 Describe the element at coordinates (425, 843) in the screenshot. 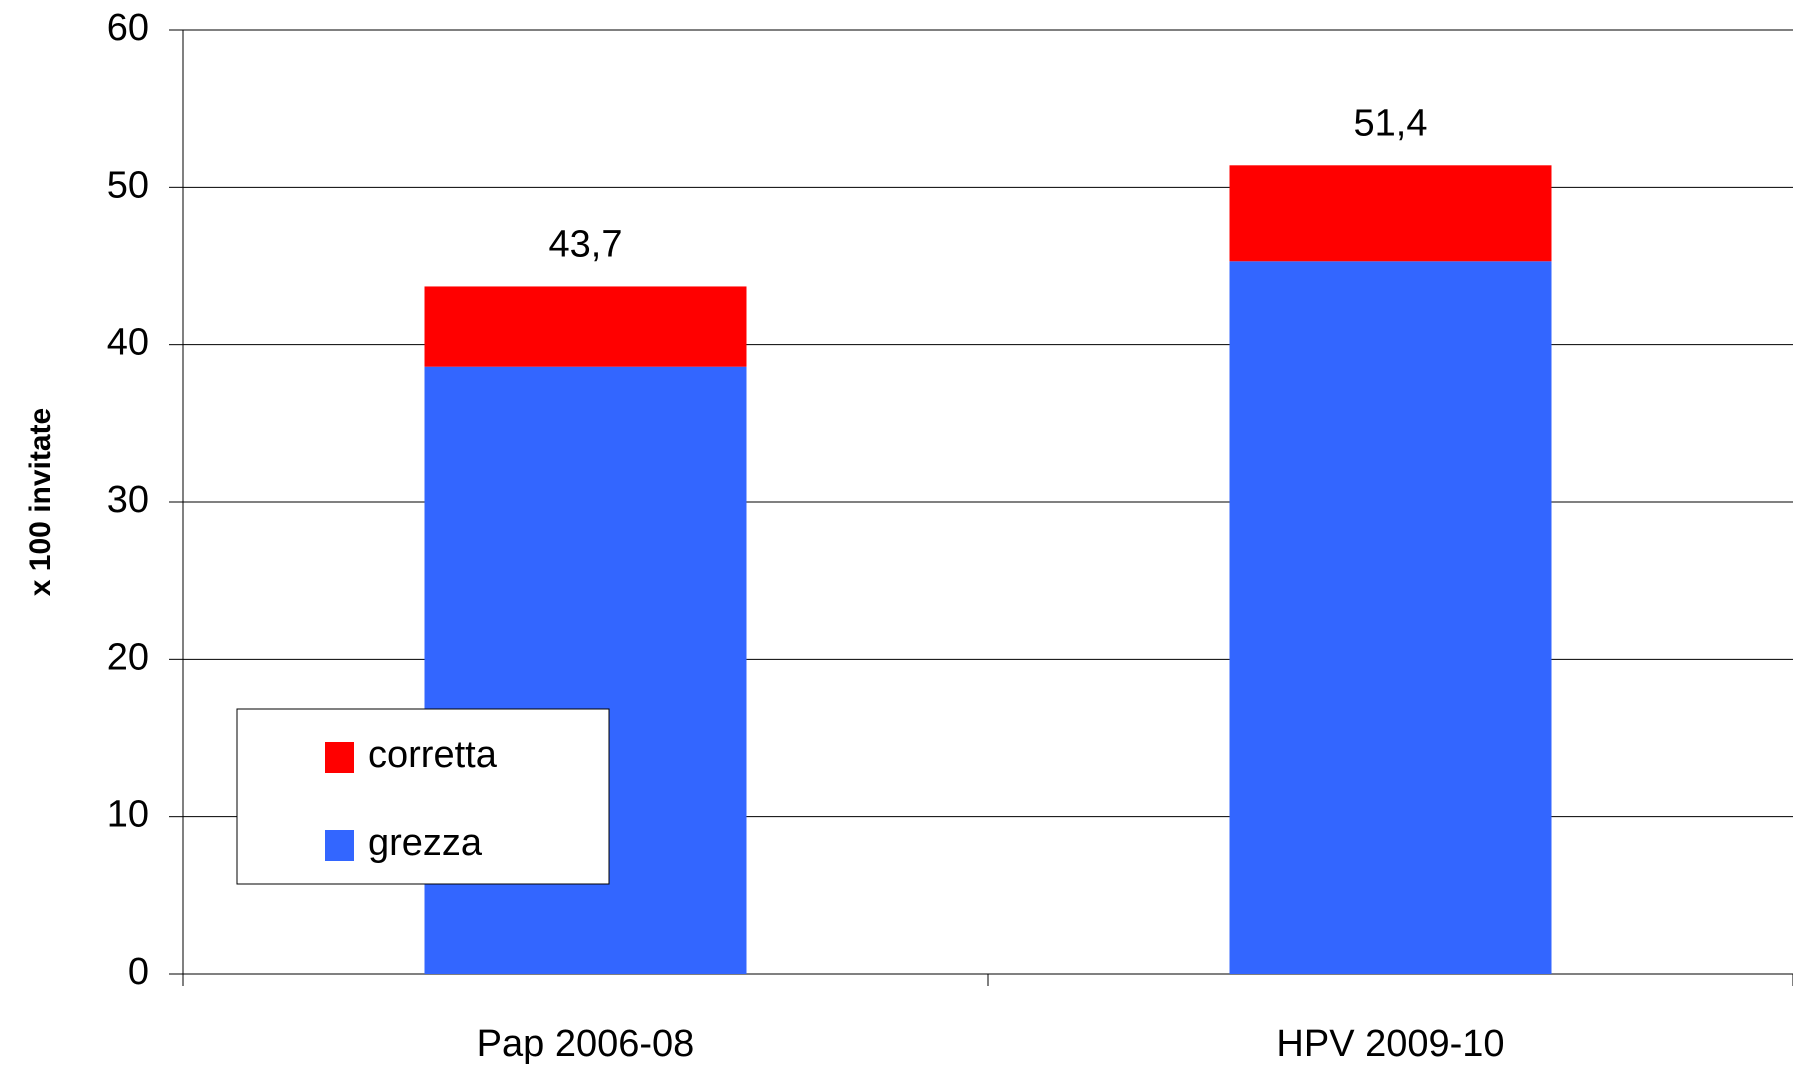

I see `legend-label: grezza` at that location.